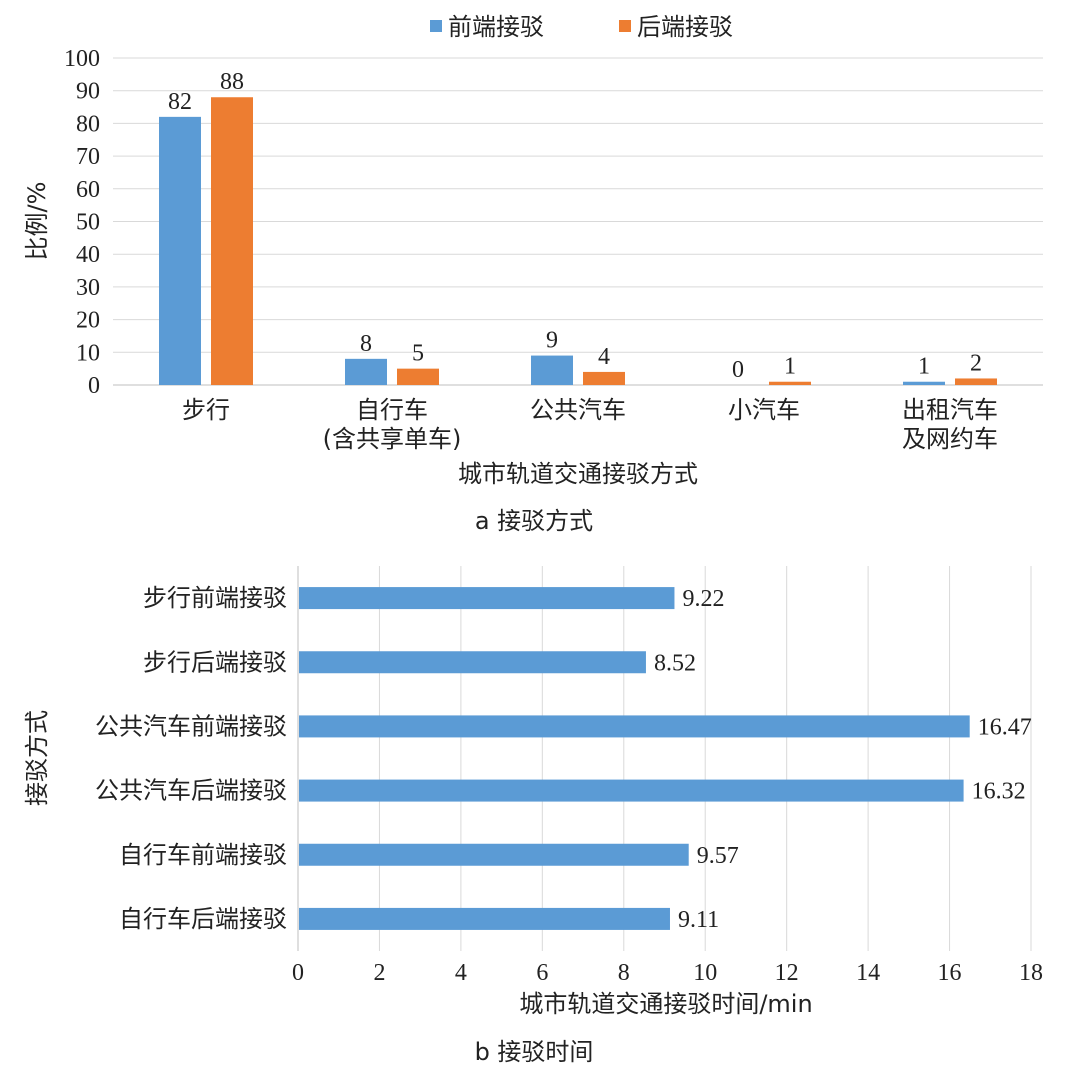 The width and height of the screenshot is (1080, 1077). I want to click on chart-b-x-tick-labels: 0 2 4 6 8 10 12 14 16 18, so click(667, 973).